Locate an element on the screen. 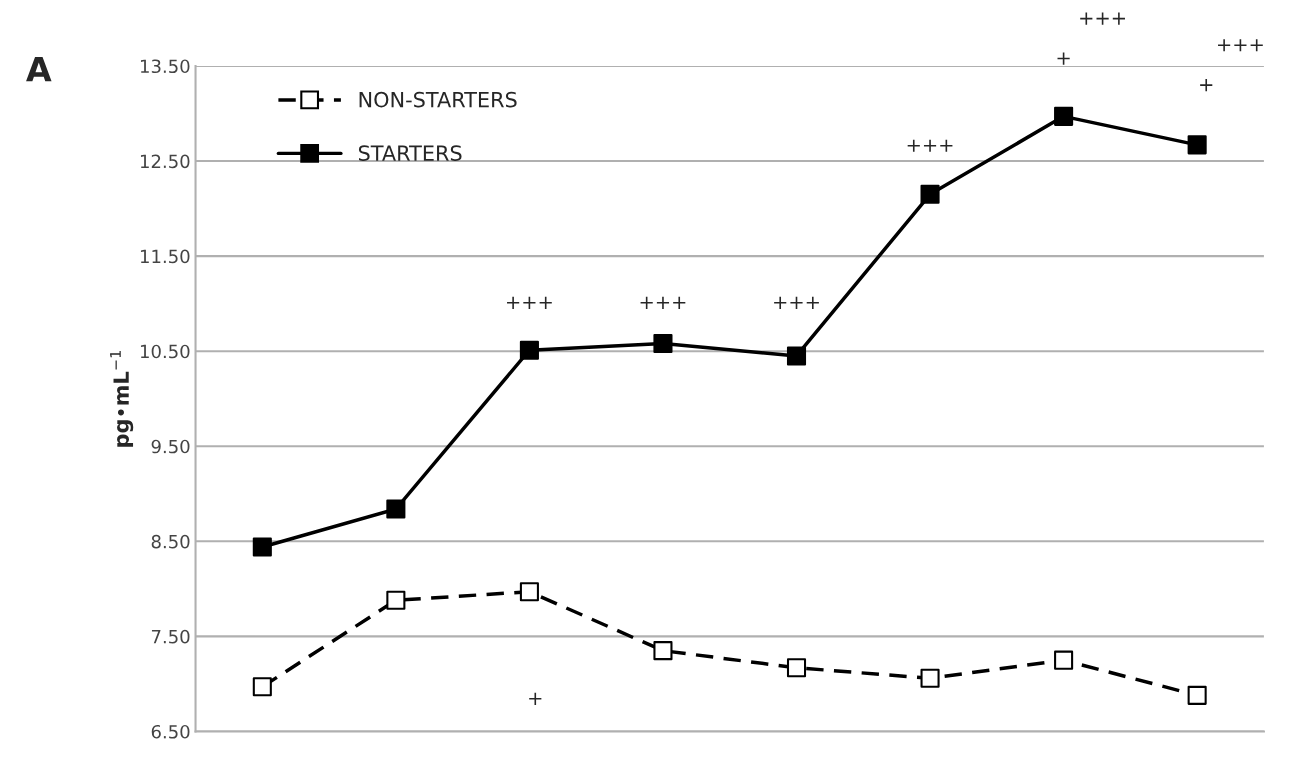 The width and height of the screenshot is (1295, 758). y-tick-label: 11.50 is located at coordinates (165, 256).